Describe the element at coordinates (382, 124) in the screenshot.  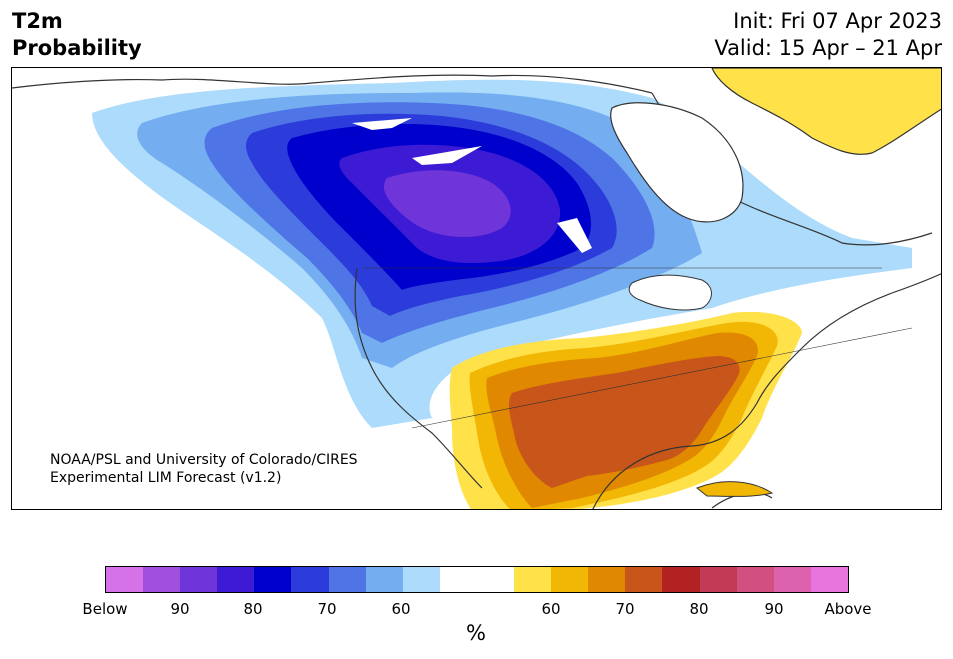
I see `great-bear-lake` at that location.